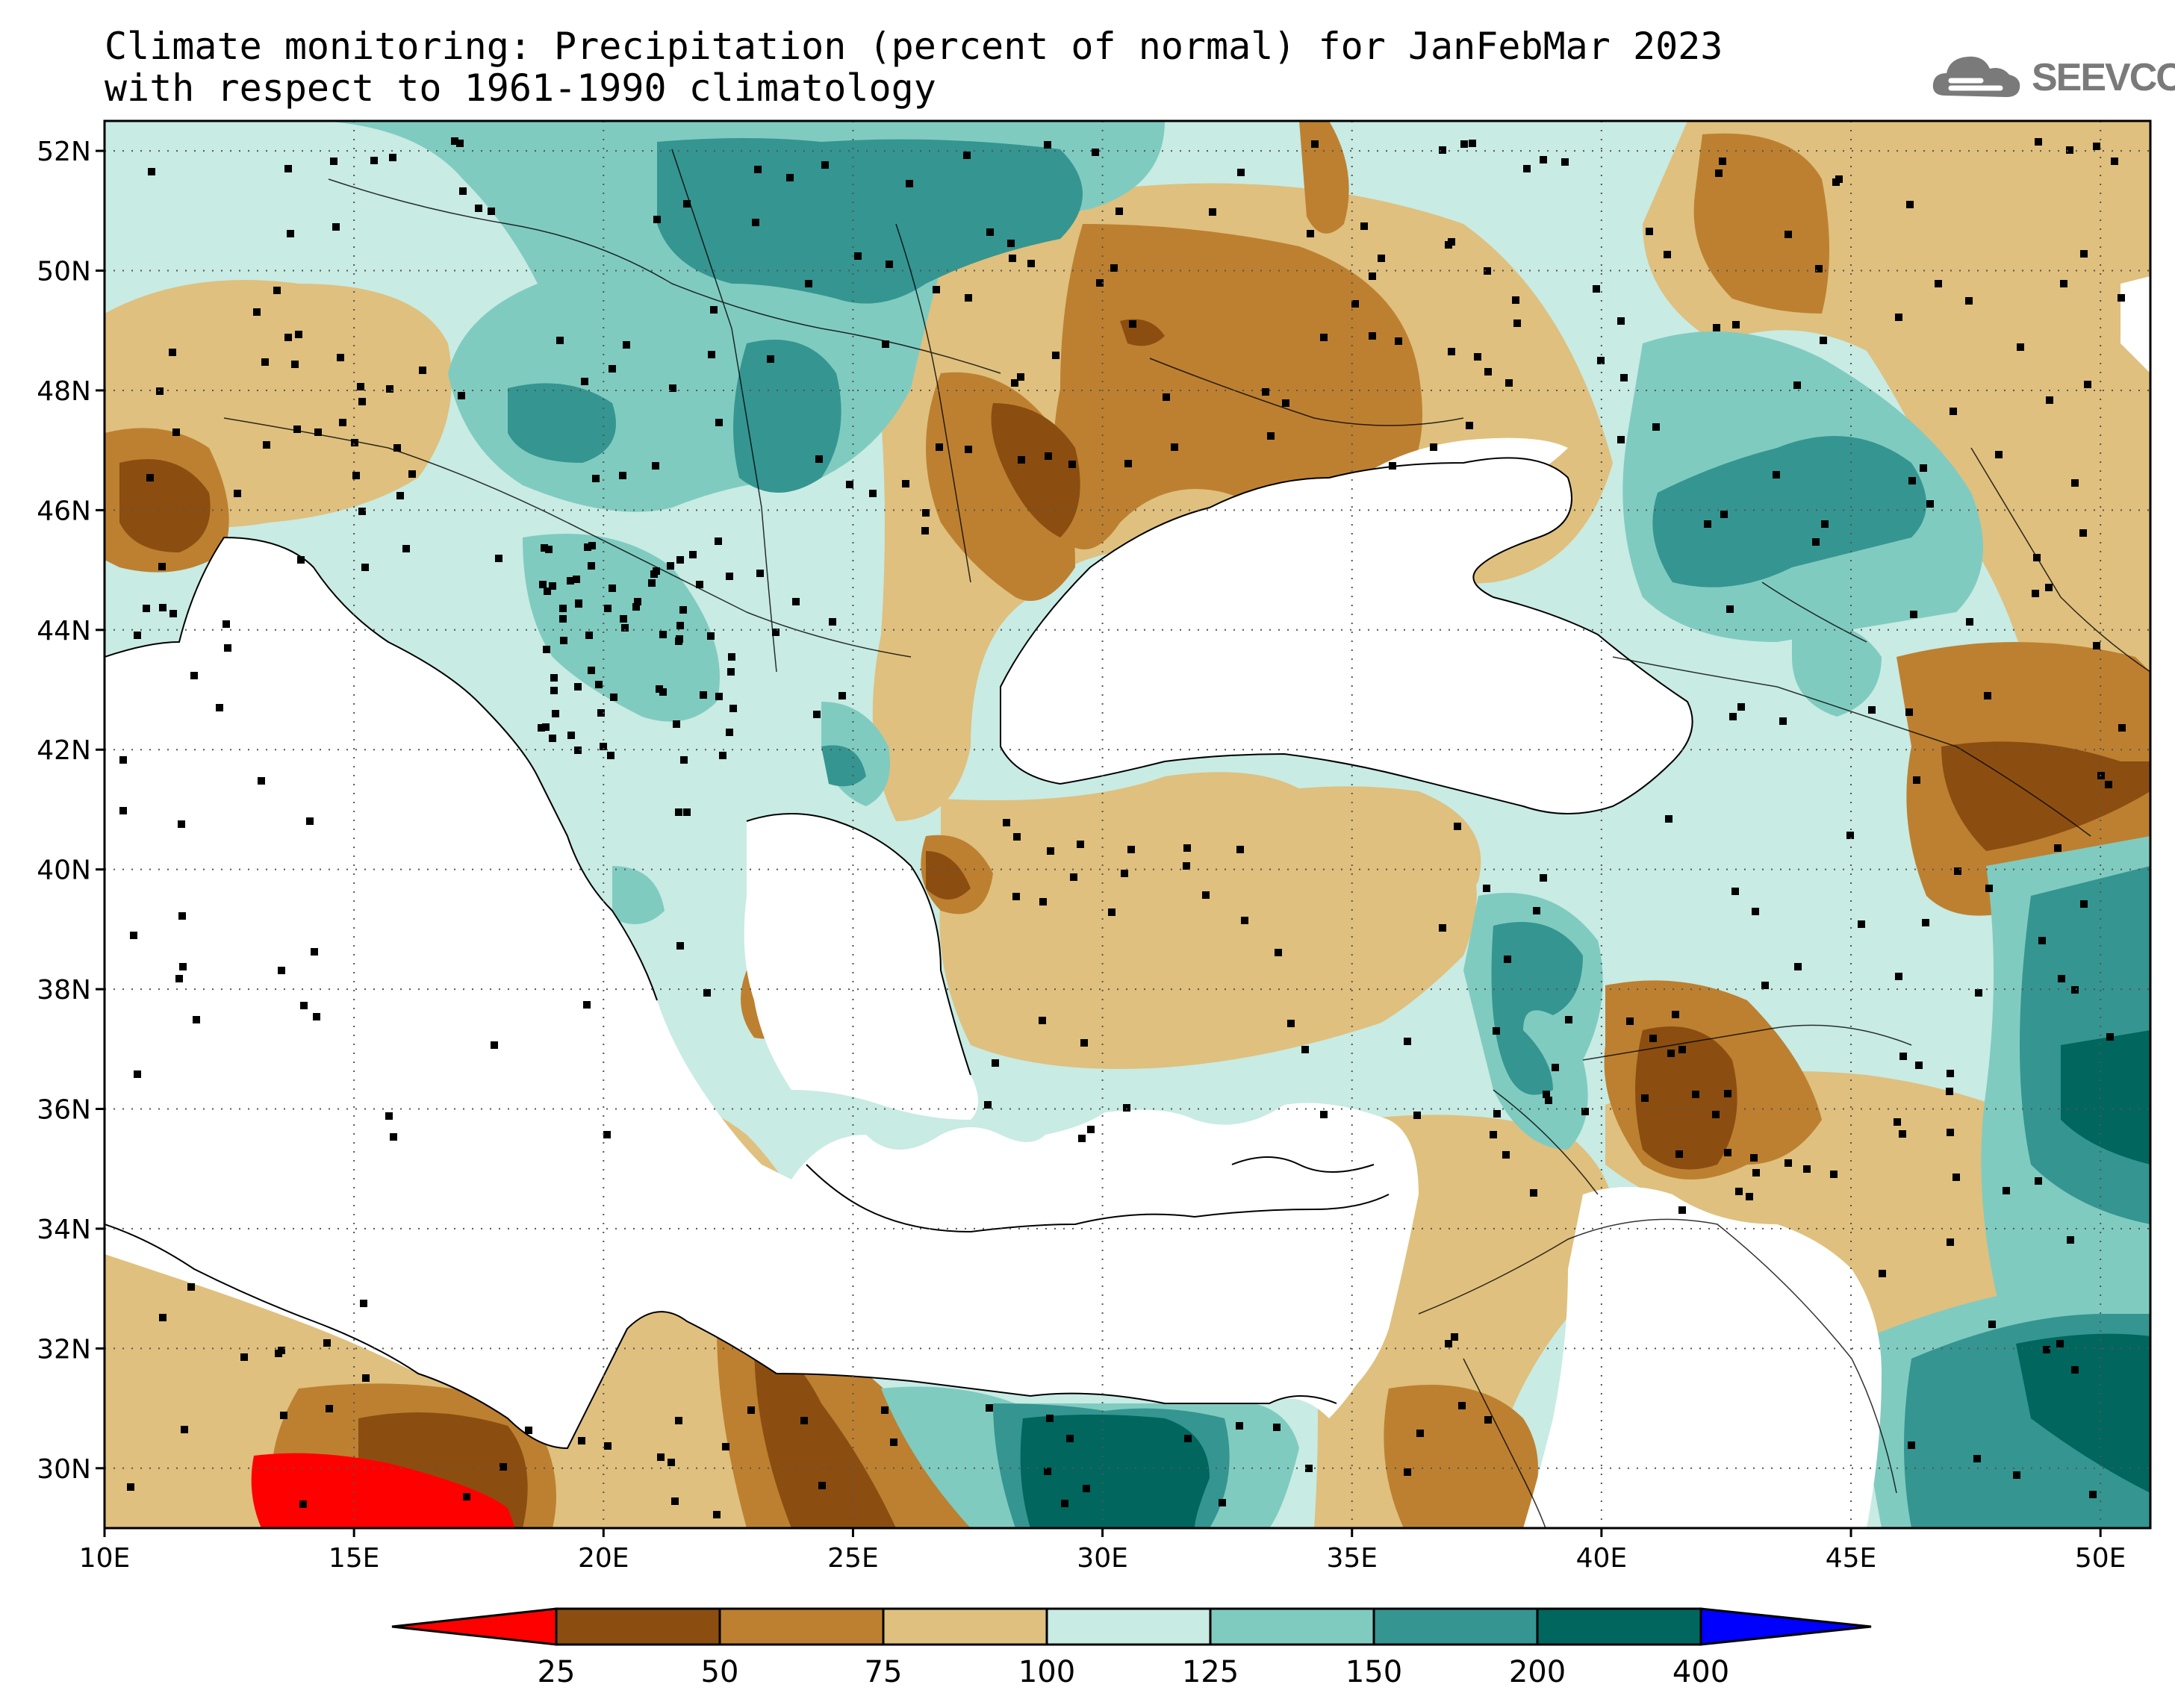  Describe the element at coordinates (1102, 1558) in the screenshot. I see `lon-tick-label: 30E` at that location.